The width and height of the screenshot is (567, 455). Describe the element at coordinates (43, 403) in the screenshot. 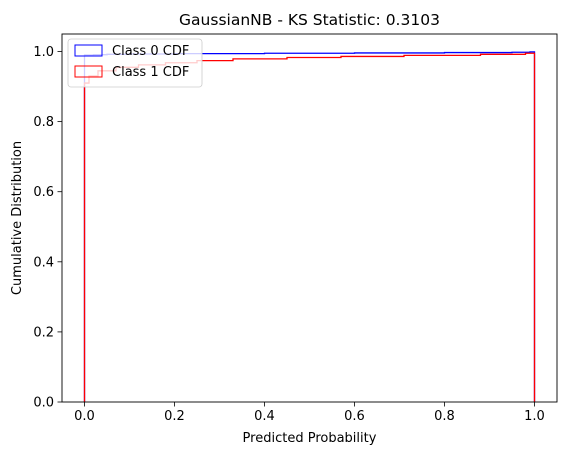

I see `y-tick-label: 0.0` at that location.